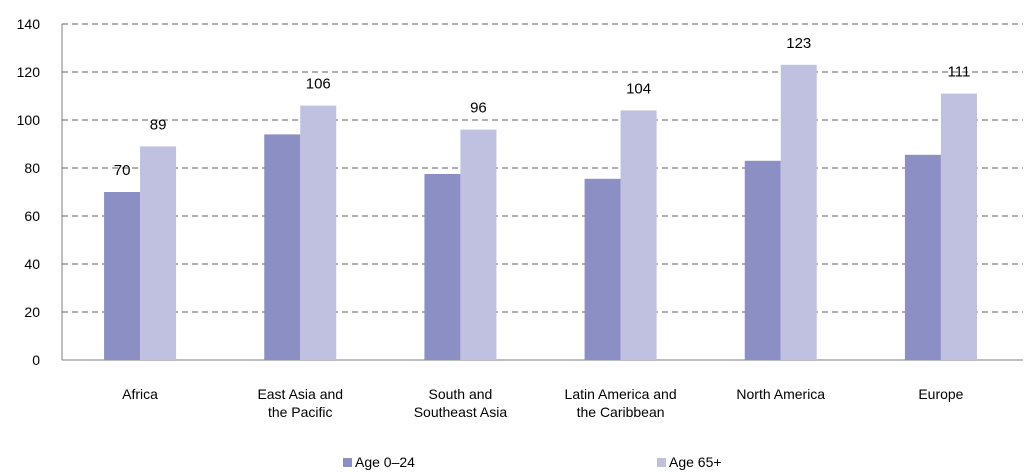 This screenshot has width=1025, height=472. I want to click on x-tick-label-3: Latin America and the Caribbean, so click(621, 403).